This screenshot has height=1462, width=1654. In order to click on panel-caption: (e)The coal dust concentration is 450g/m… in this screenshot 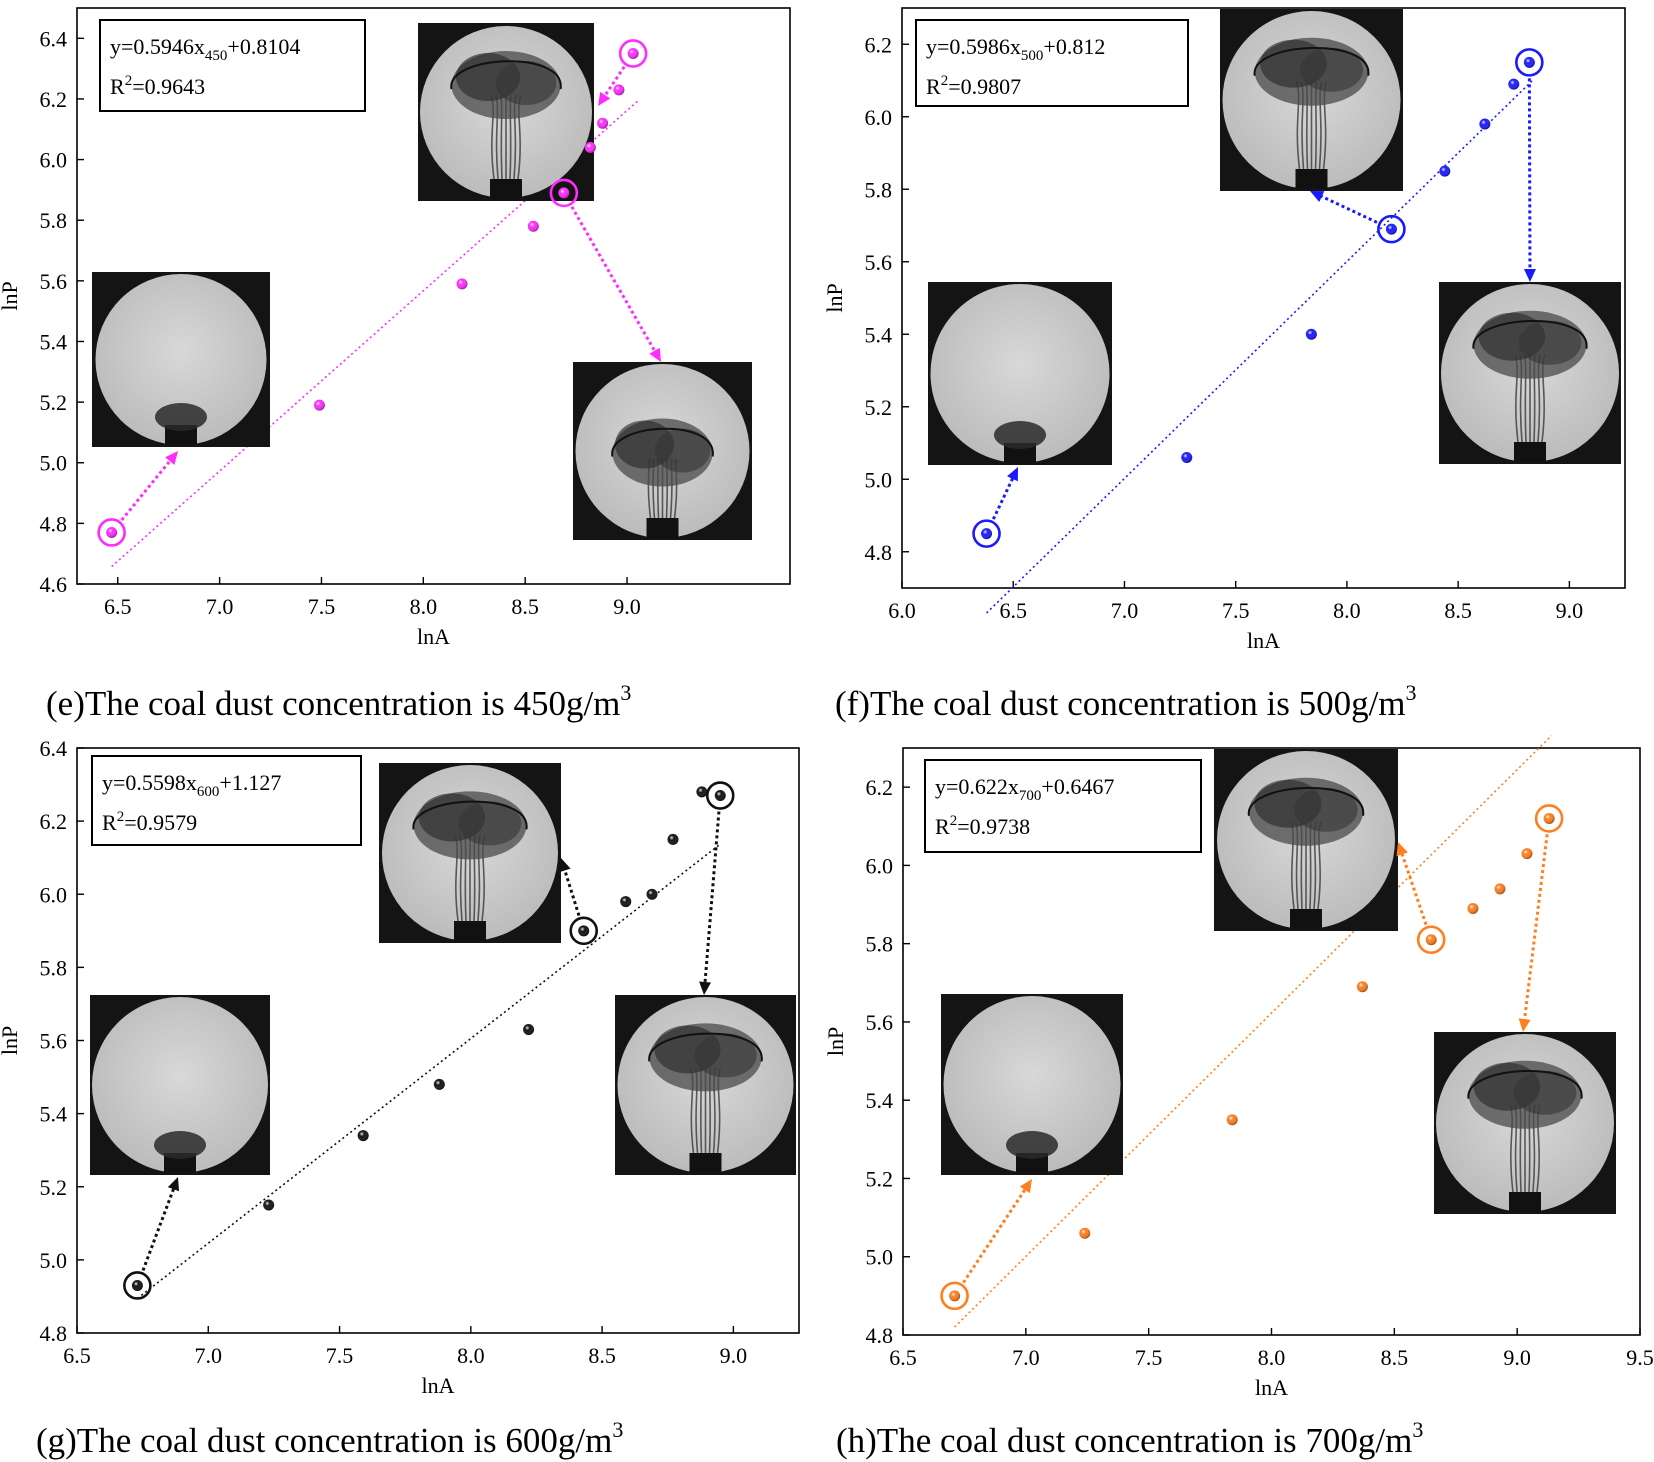, I will do `click(338, 701)`.